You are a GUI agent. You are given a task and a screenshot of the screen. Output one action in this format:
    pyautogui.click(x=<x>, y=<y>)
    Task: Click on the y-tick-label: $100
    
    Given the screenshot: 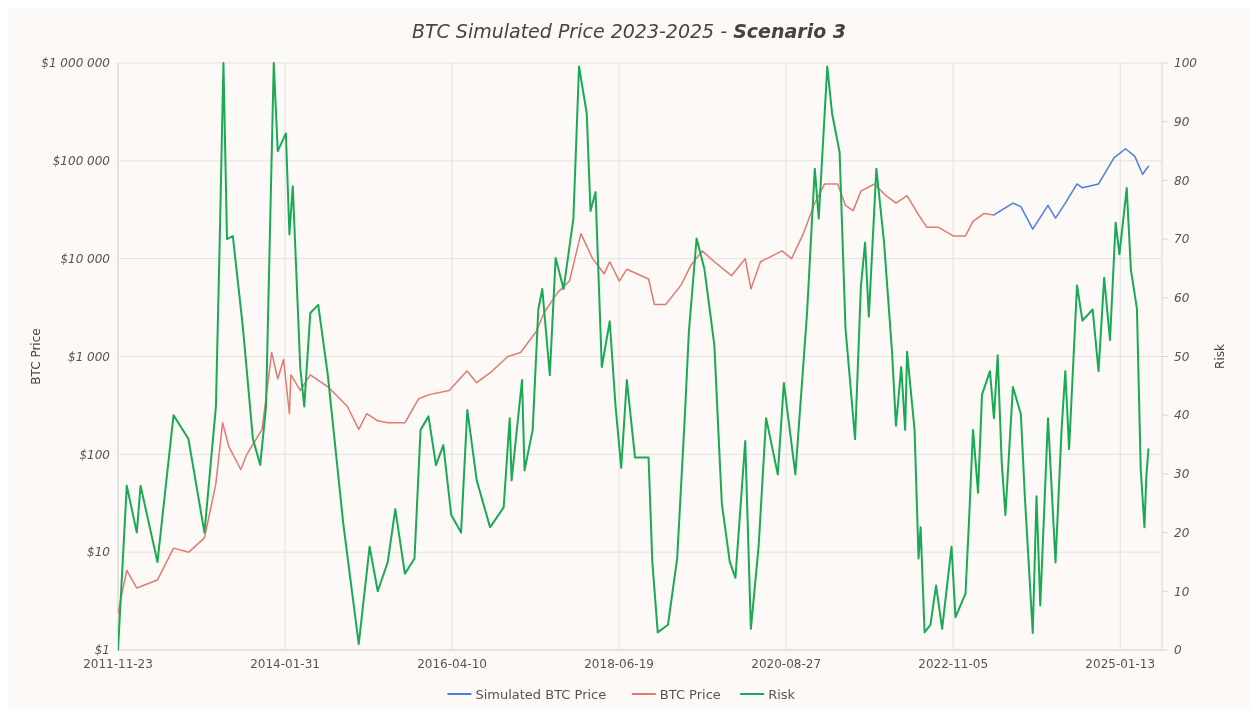 What is the action you would take?
    pyautogui.click(x=95, y=454)
    